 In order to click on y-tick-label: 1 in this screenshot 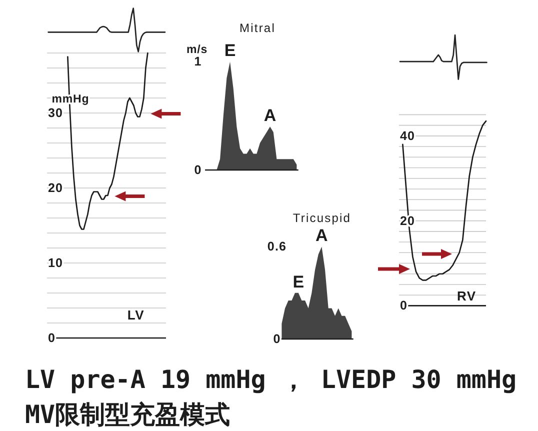, I will do `click(198, 61)`.